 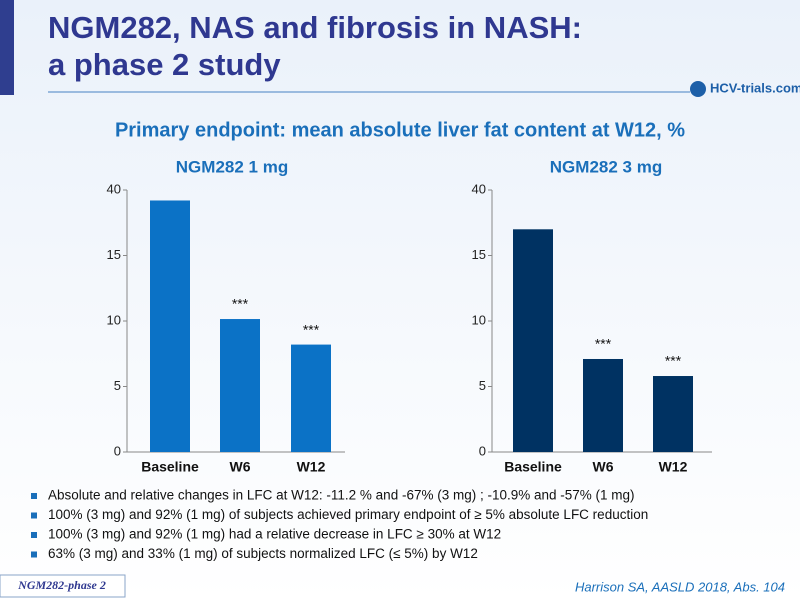 What do you see at coordinates (680, 586) in the screenshot?
I see `citation: Harrison SA, AASLD 2018, Abs. 104` at bounding box center [680, 586].